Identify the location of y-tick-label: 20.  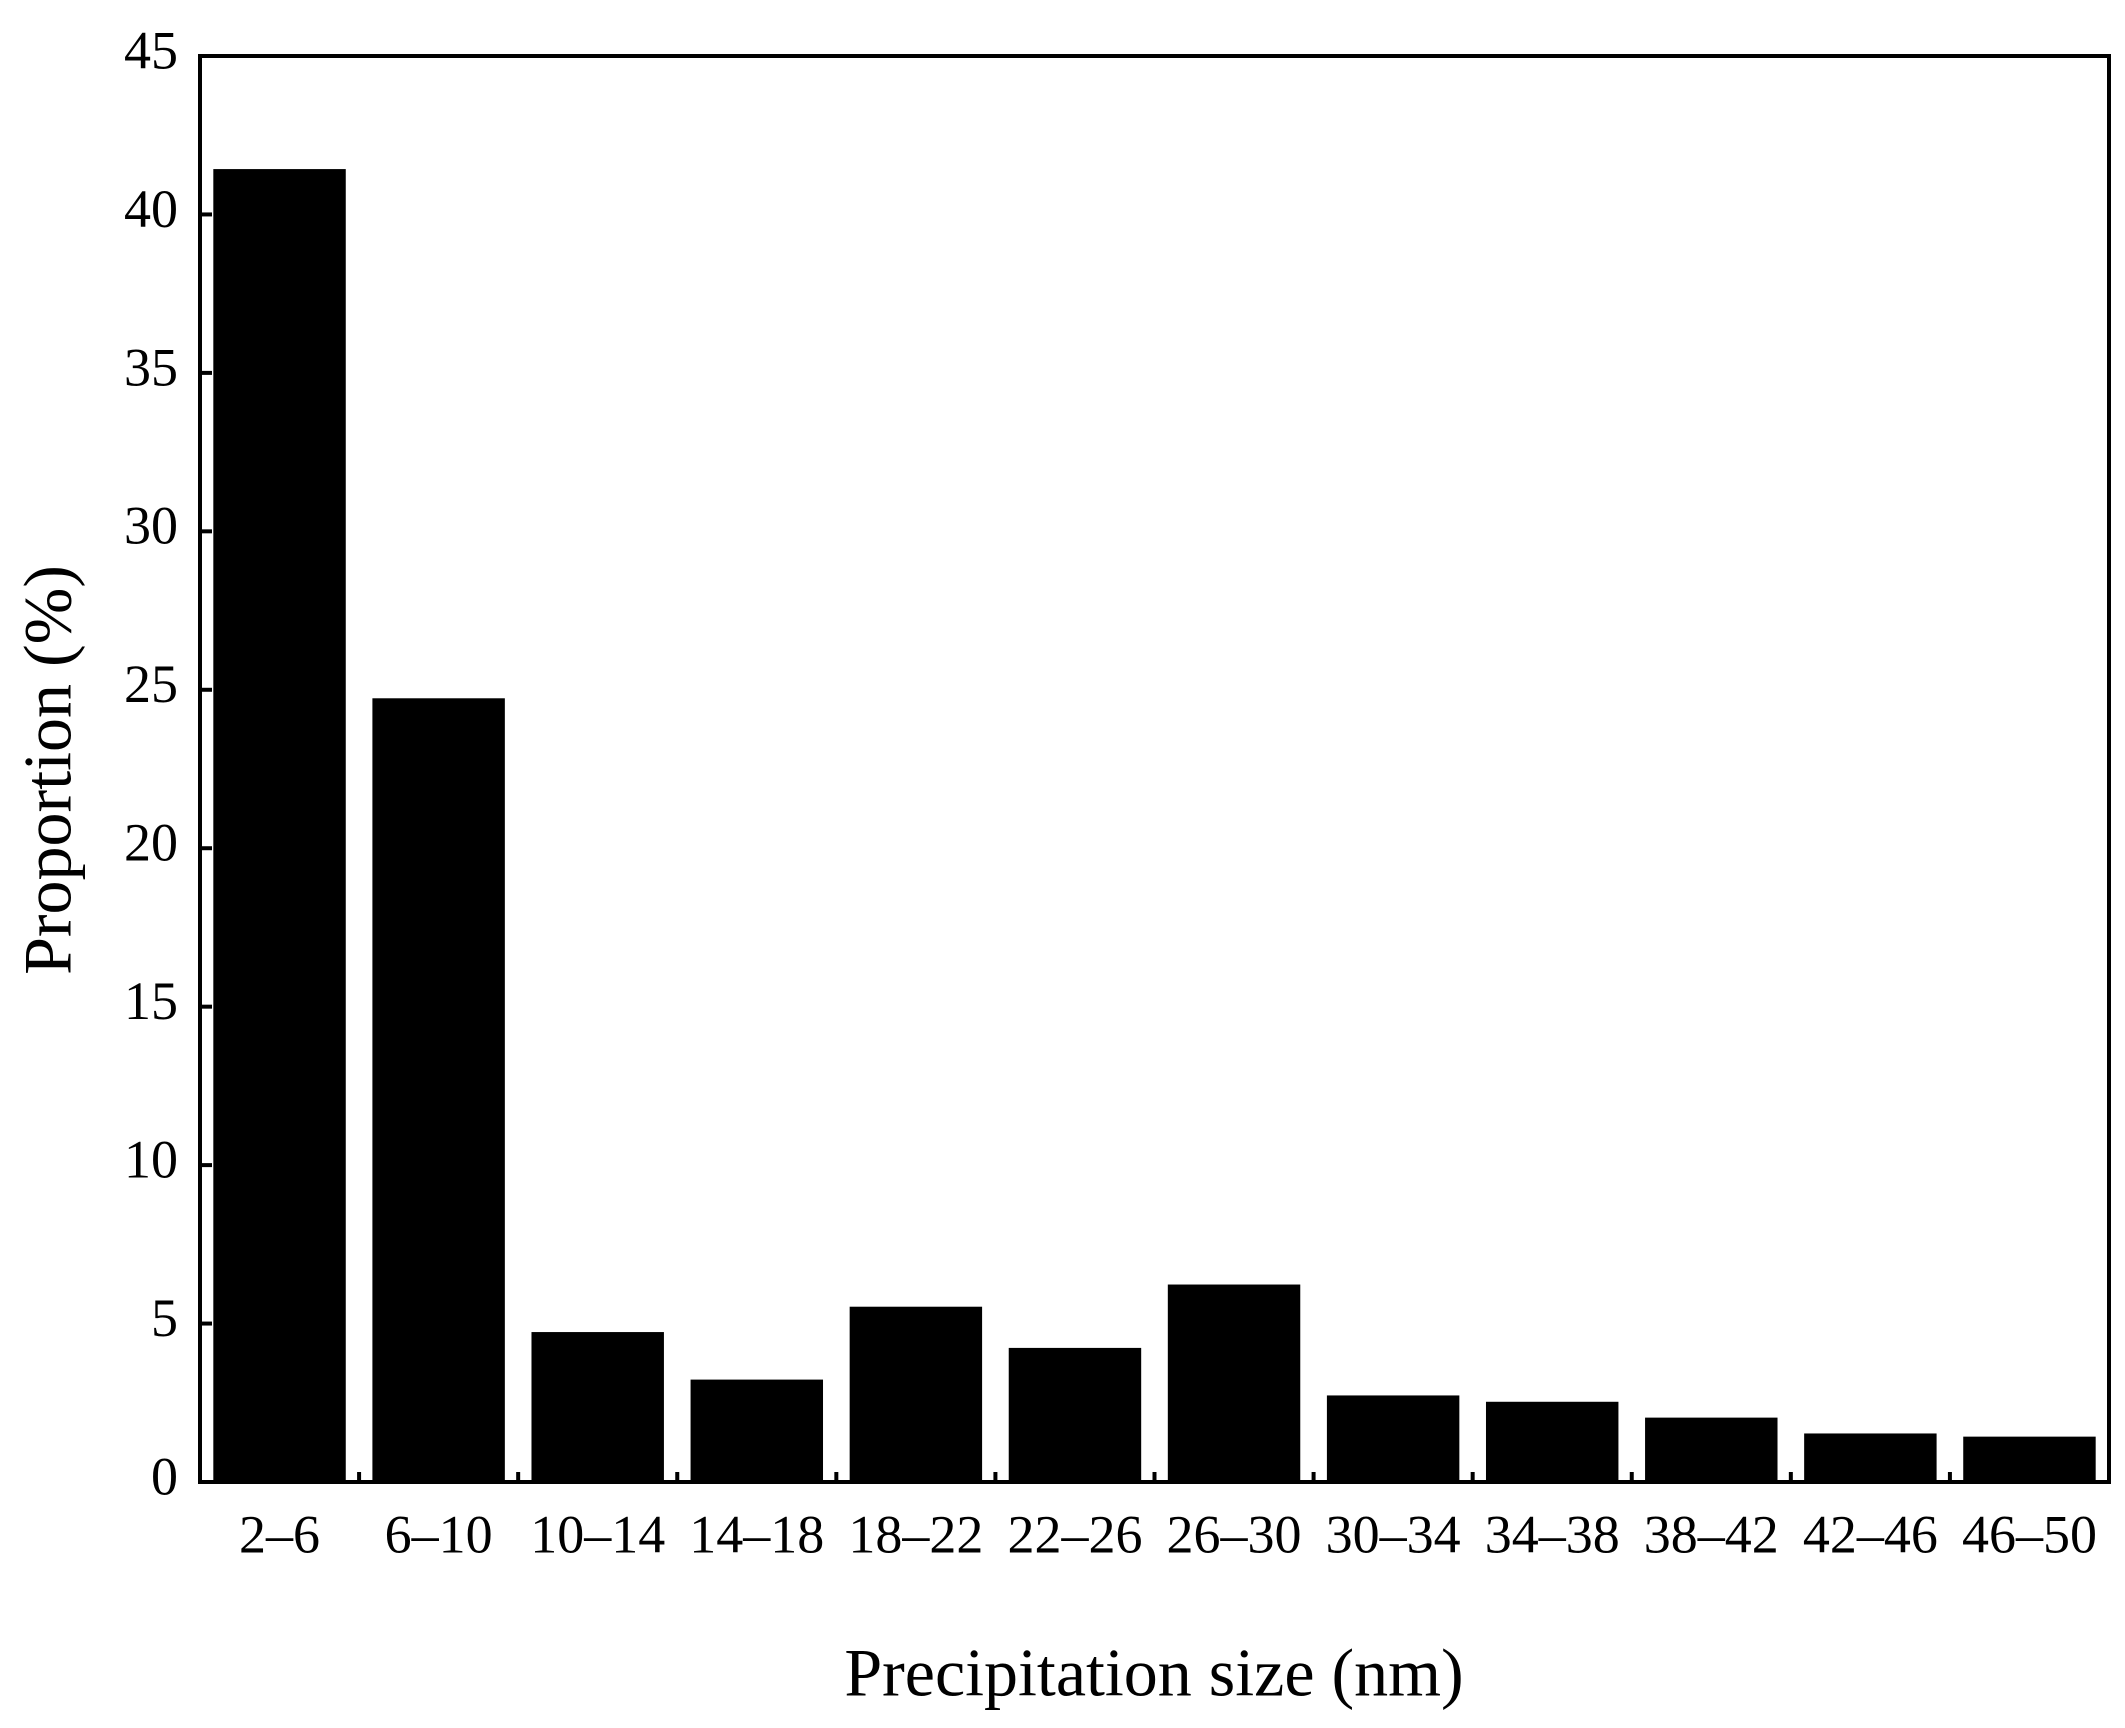
(151, 843).